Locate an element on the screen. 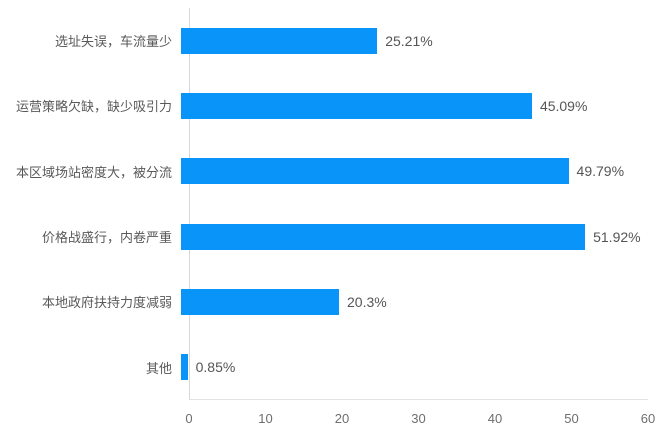  category-label: 价格战盛行，内卷严重 is located at coordinates (106, 238).